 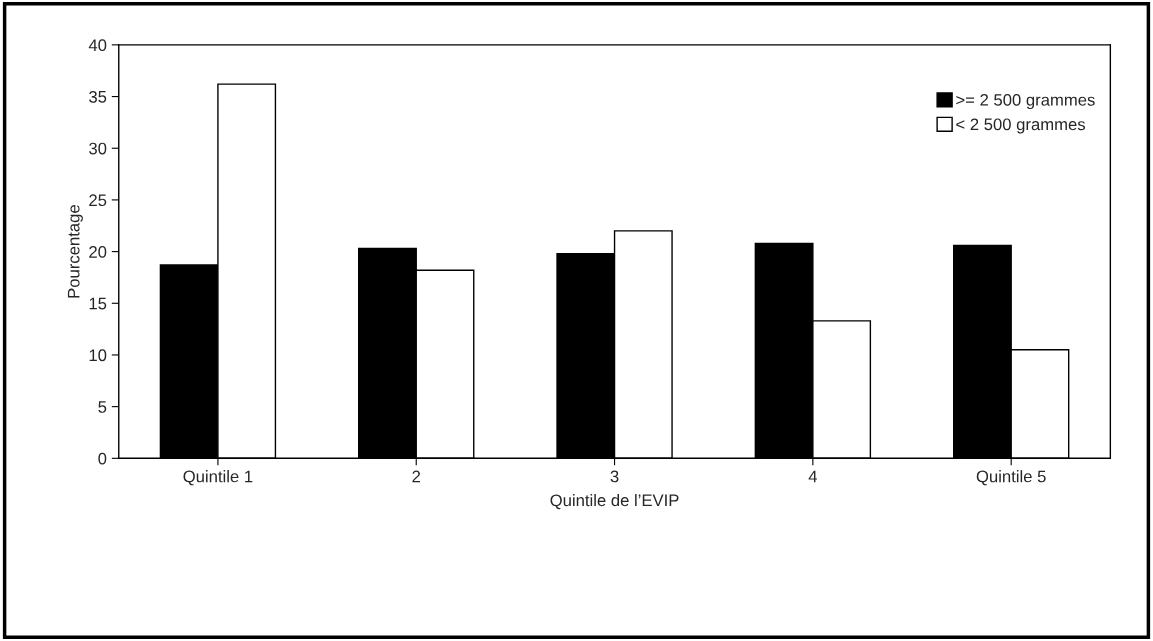 I want to click on y-tick-label: 25, so click(x=98, y=200).